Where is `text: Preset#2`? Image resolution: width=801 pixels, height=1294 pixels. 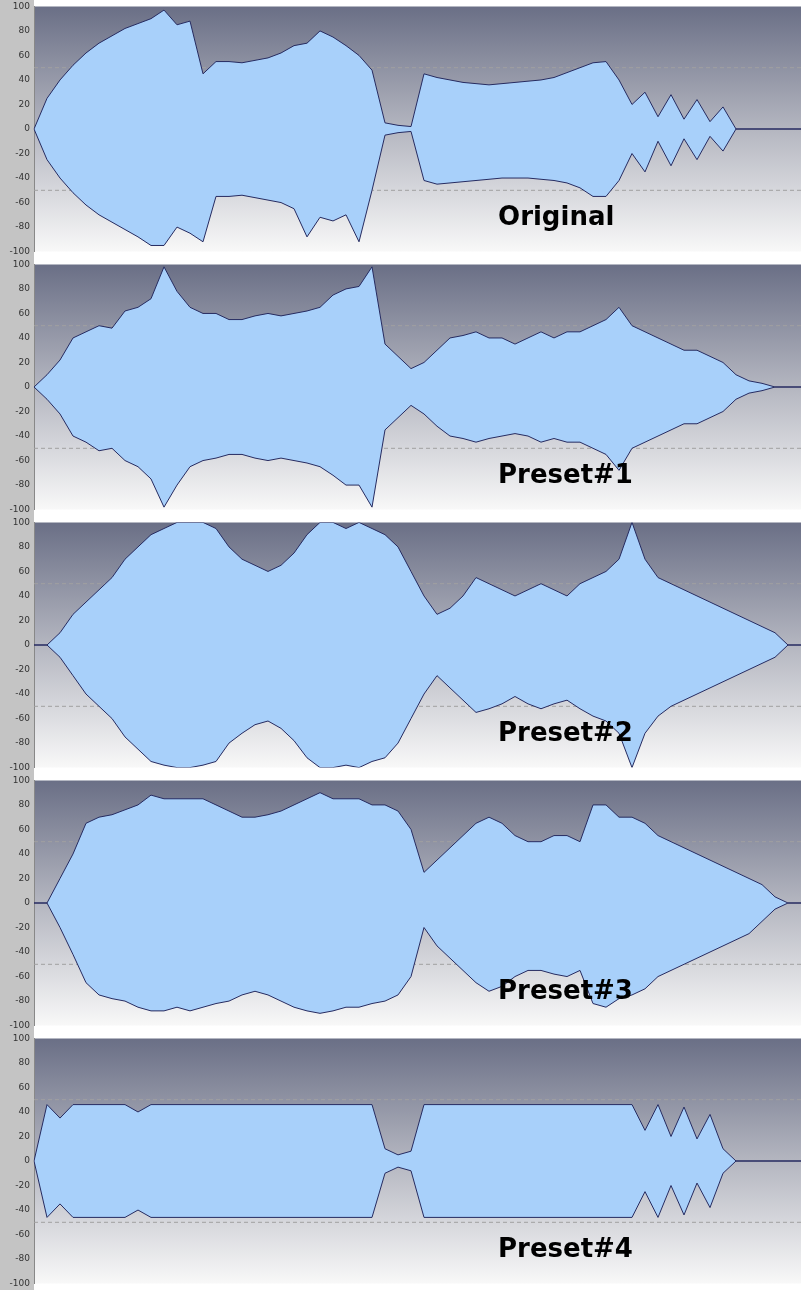 text: Preset#2 is located at coordinates (565, 732).